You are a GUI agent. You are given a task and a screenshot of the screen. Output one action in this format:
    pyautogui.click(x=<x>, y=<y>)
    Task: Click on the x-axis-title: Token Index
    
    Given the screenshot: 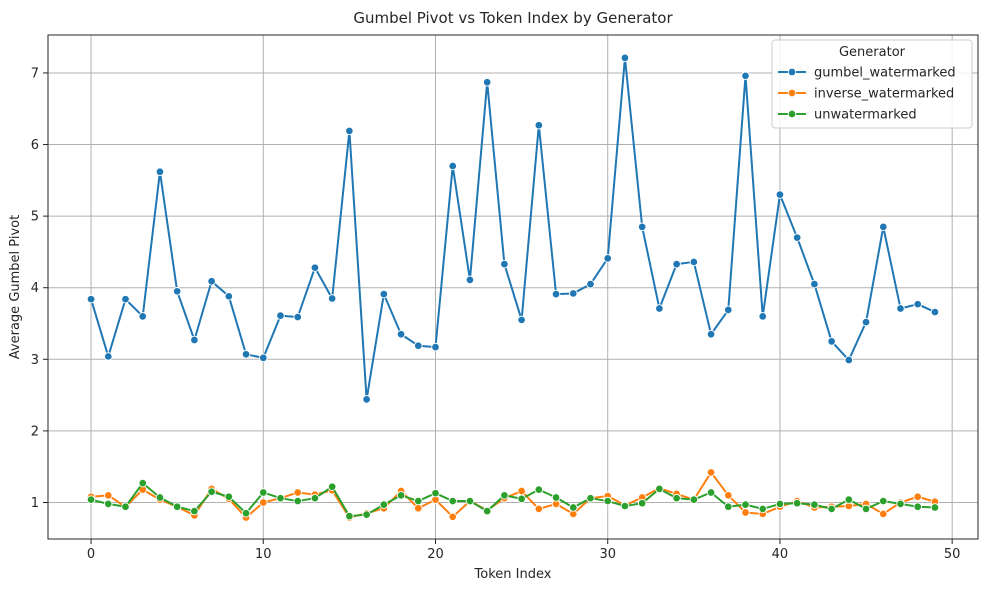 What is the action you would take?
    pyautogui.click(x=513, y=574)
    